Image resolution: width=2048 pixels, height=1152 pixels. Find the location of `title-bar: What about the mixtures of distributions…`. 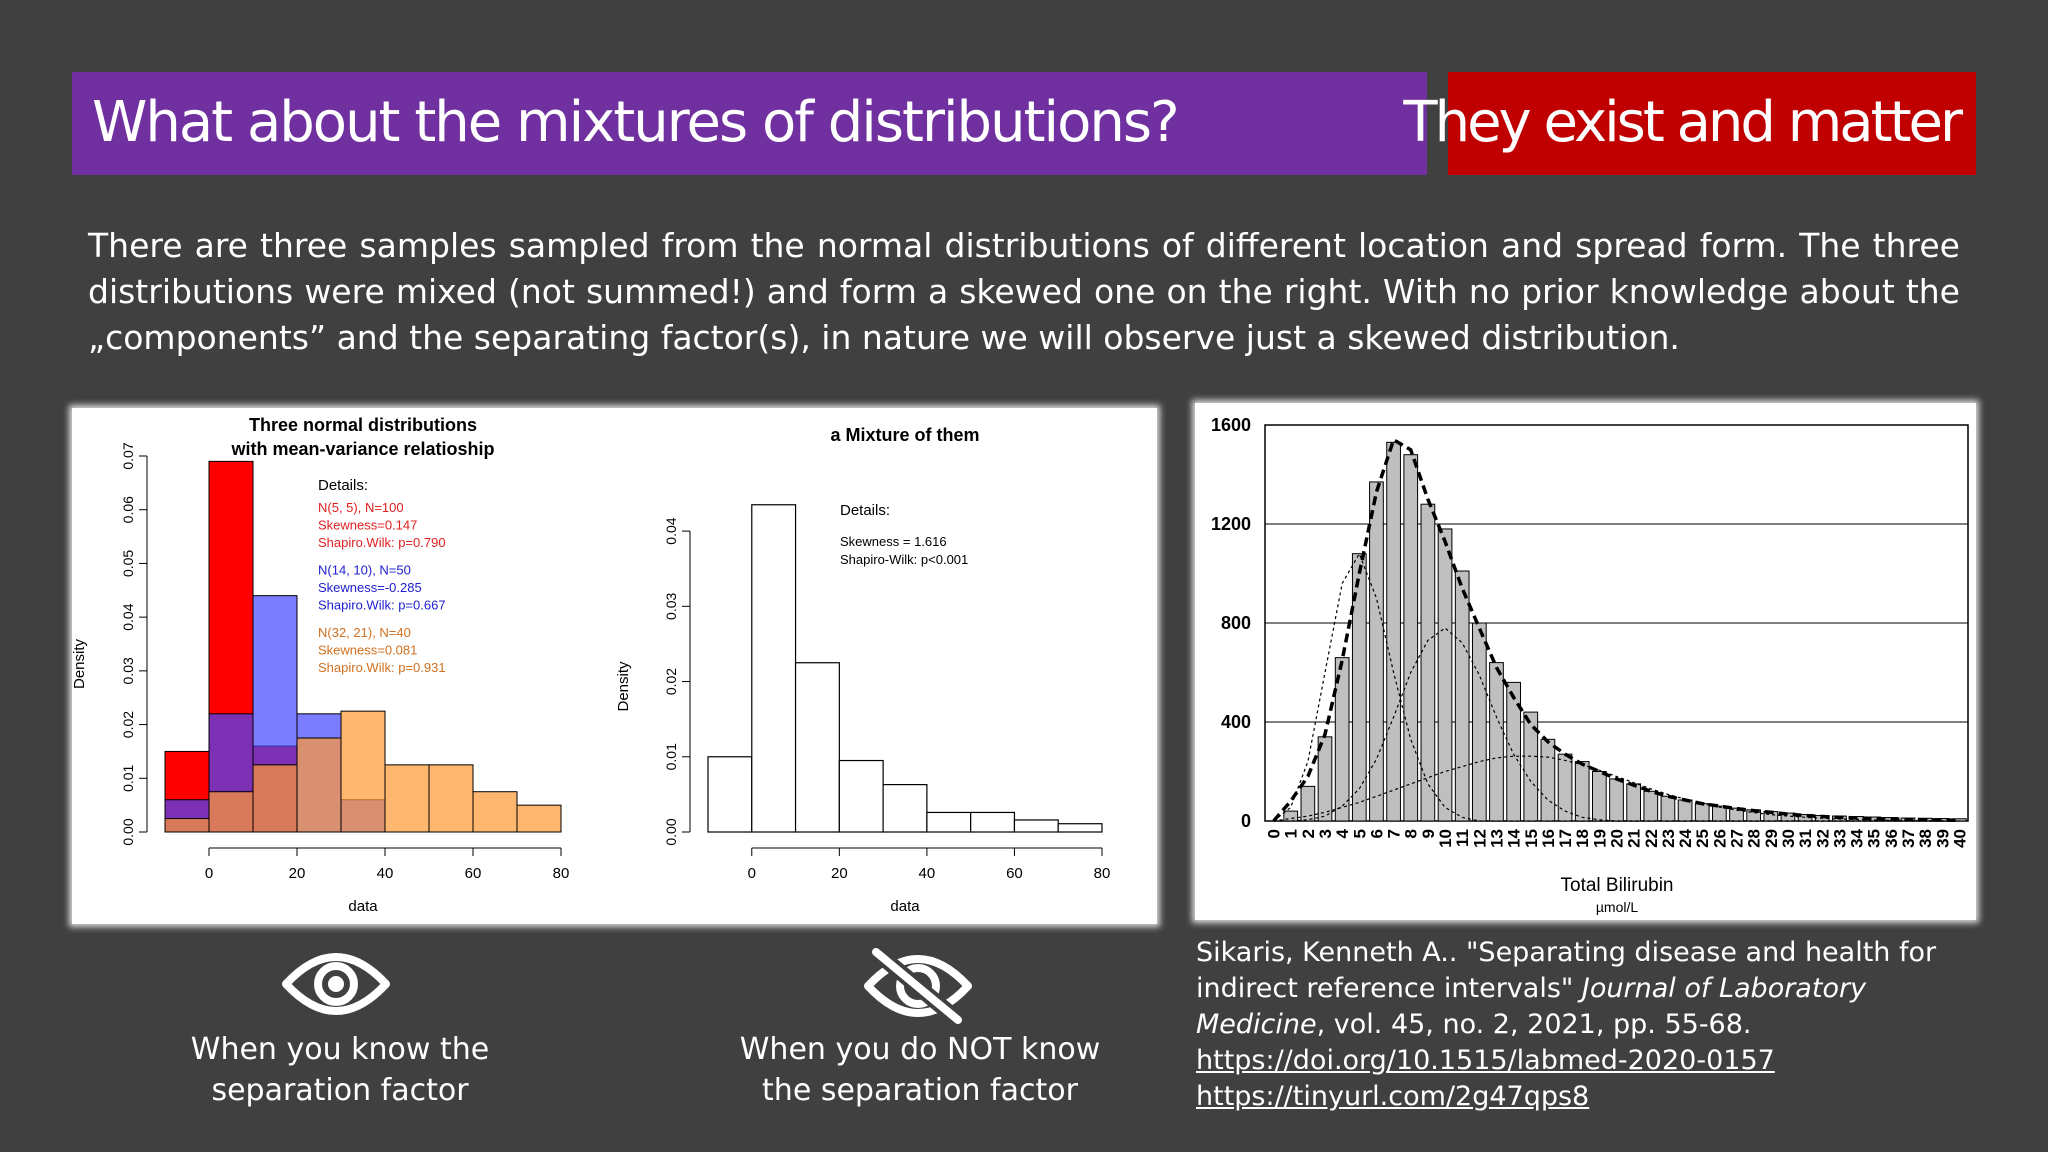

title-bar: What about the mixtures of distributions… is located at coordinates (749, 123).